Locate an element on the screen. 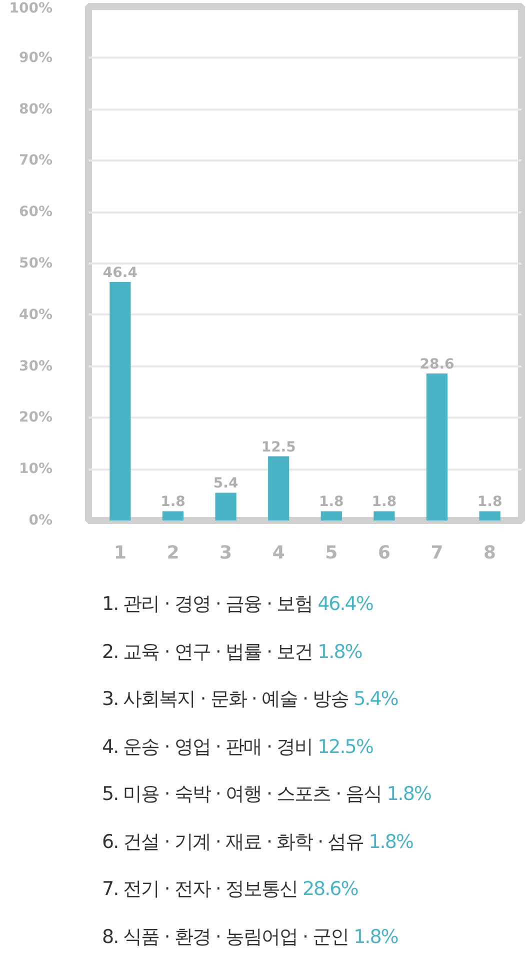  y-tick-label: 70% is located at coordinates (35, 160).